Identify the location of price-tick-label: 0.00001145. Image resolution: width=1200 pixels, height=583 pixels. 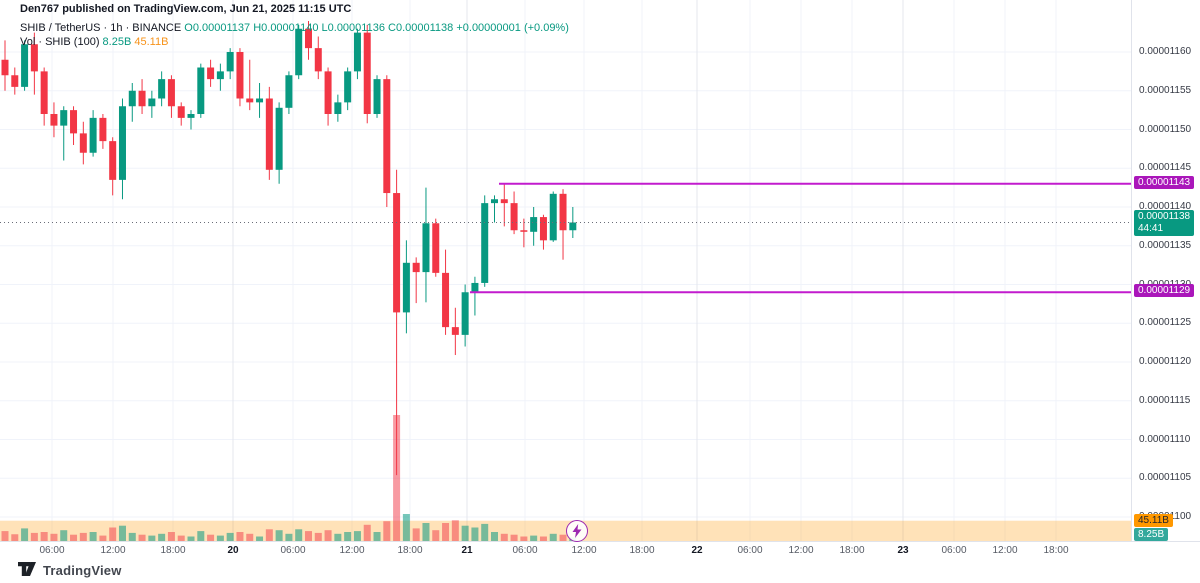
(1165, 168).